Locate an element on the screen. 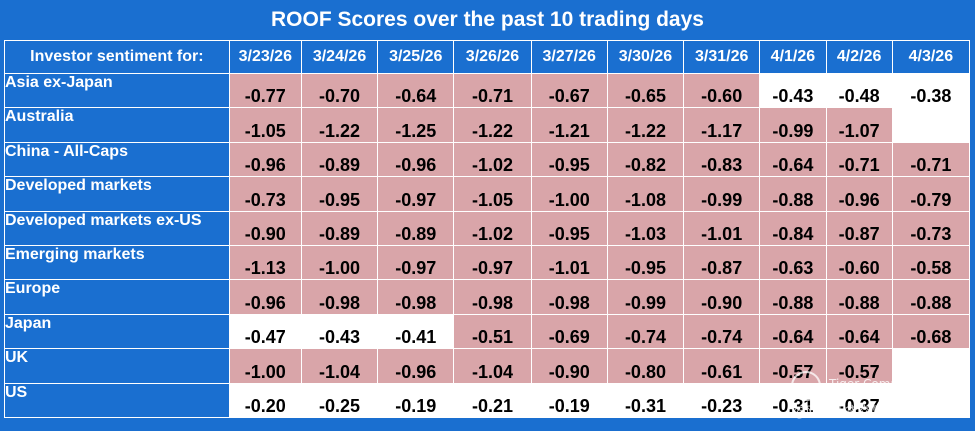  score-cell: -0.77 is located at coordinates (265, 90).